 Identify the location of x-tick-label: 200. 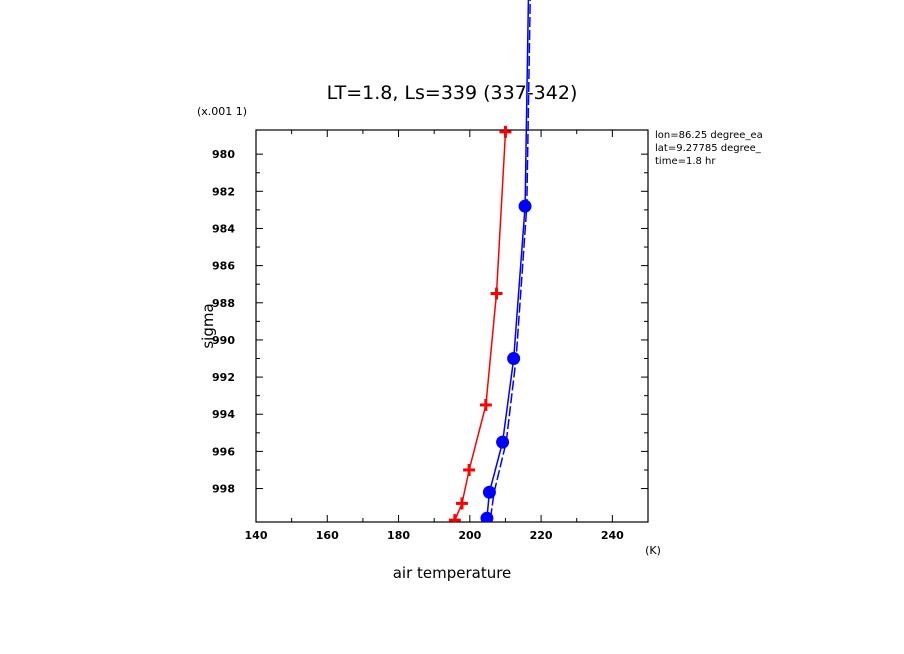
(469, 535).